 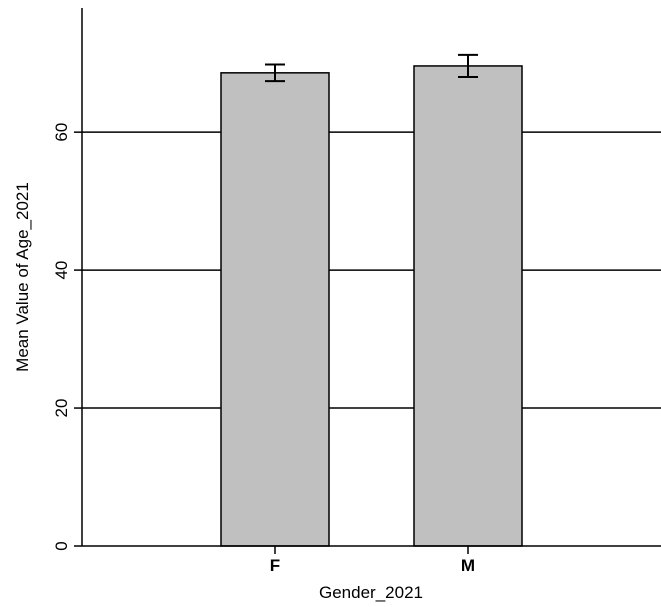 I want to click on y-tick-label: 60, so click(x=61, y=132).